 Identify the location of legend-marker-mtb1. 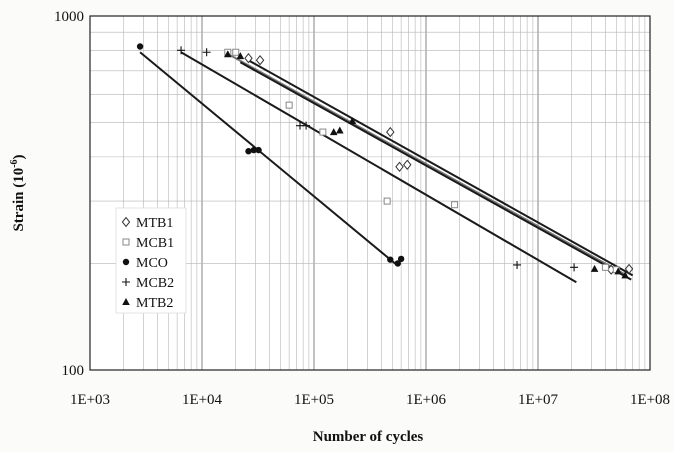
(126, 222).